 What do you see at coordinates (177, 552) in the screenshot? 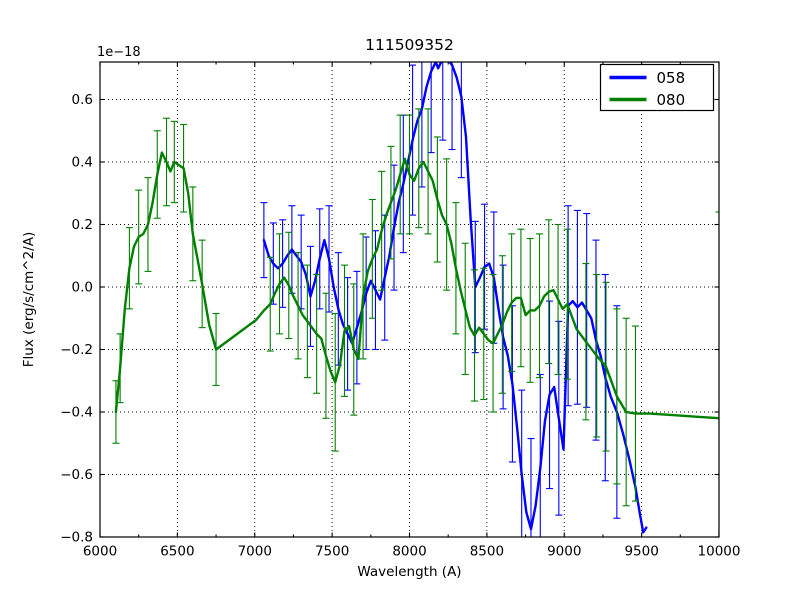
I see `x-tick-label: 6500` at bounding box center [177, 552].